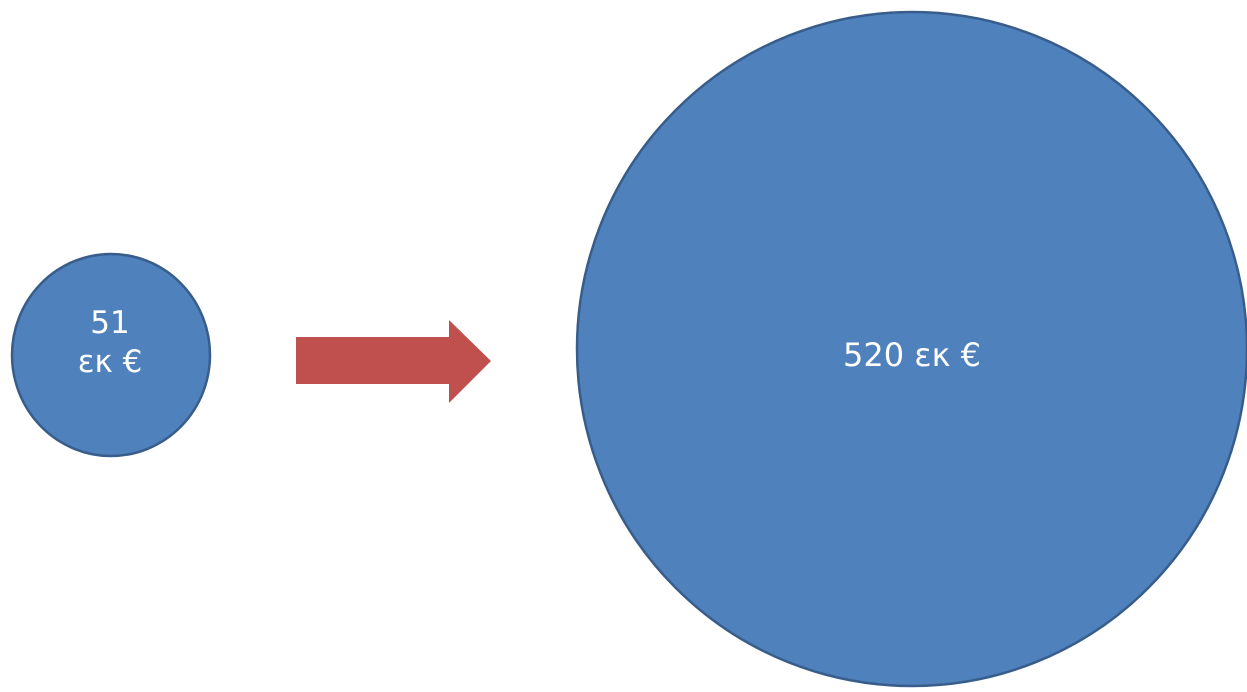 The height and width of the screenshot is (692, 1247). I want to click on small-circle-value: 51, so click(110, 323).